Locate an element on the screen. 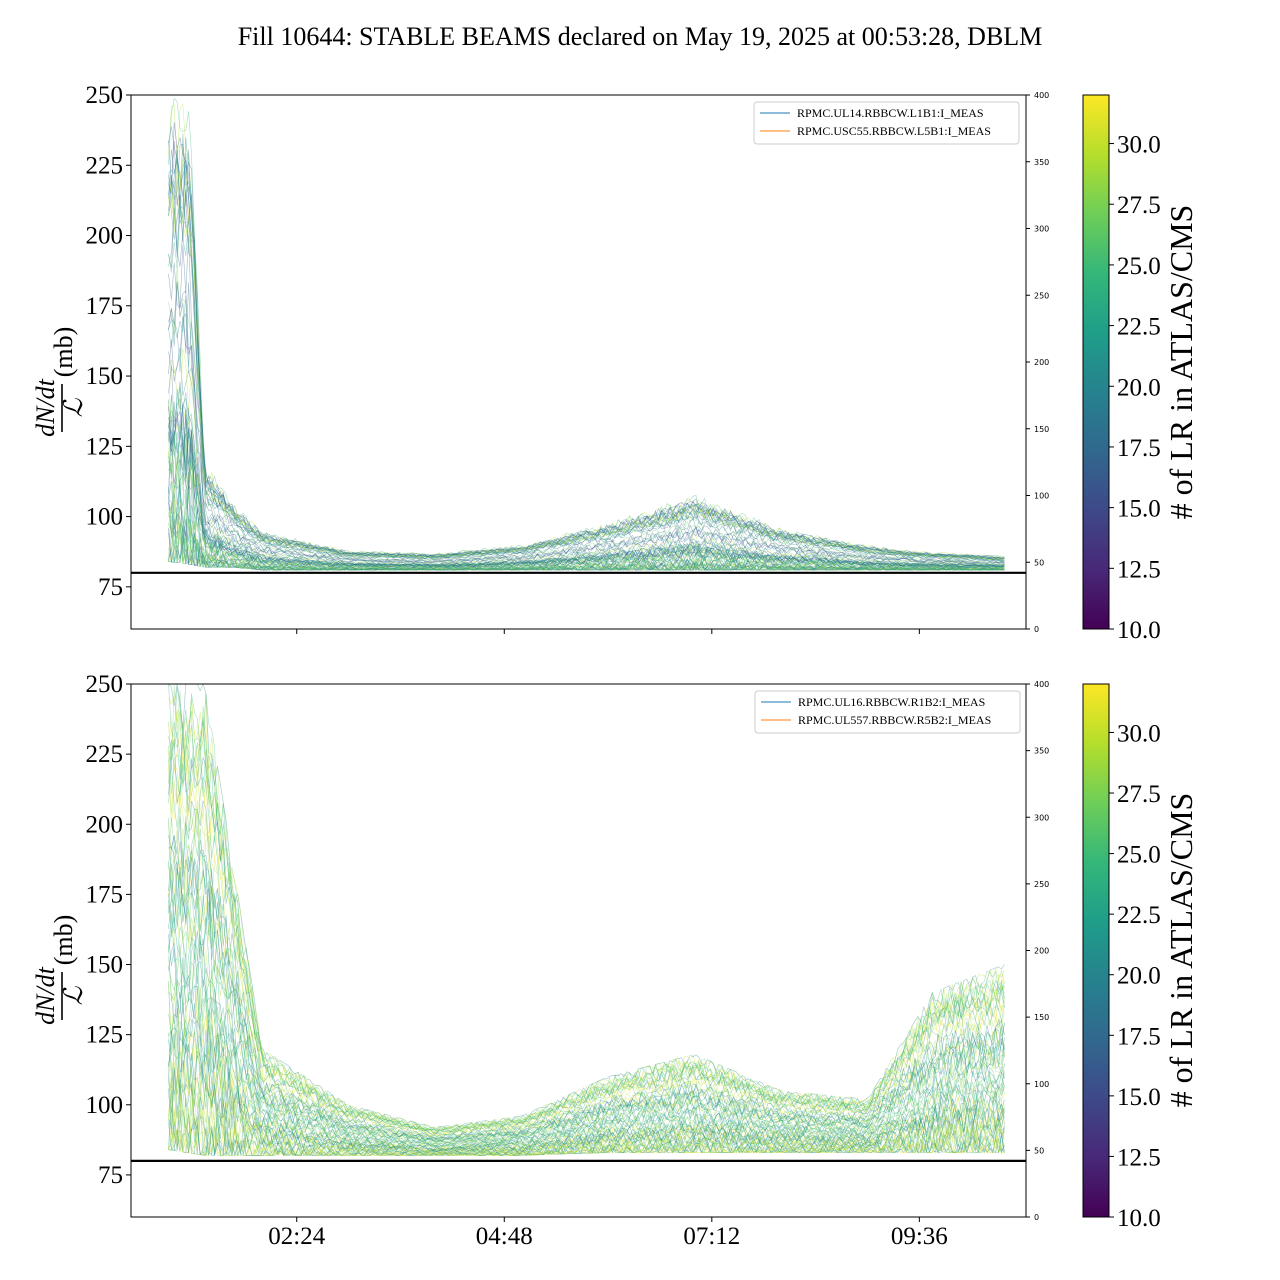 This screenshot has height=1280, width=1280. right-tick-label: 250 is located at coordinates (1041, 884).